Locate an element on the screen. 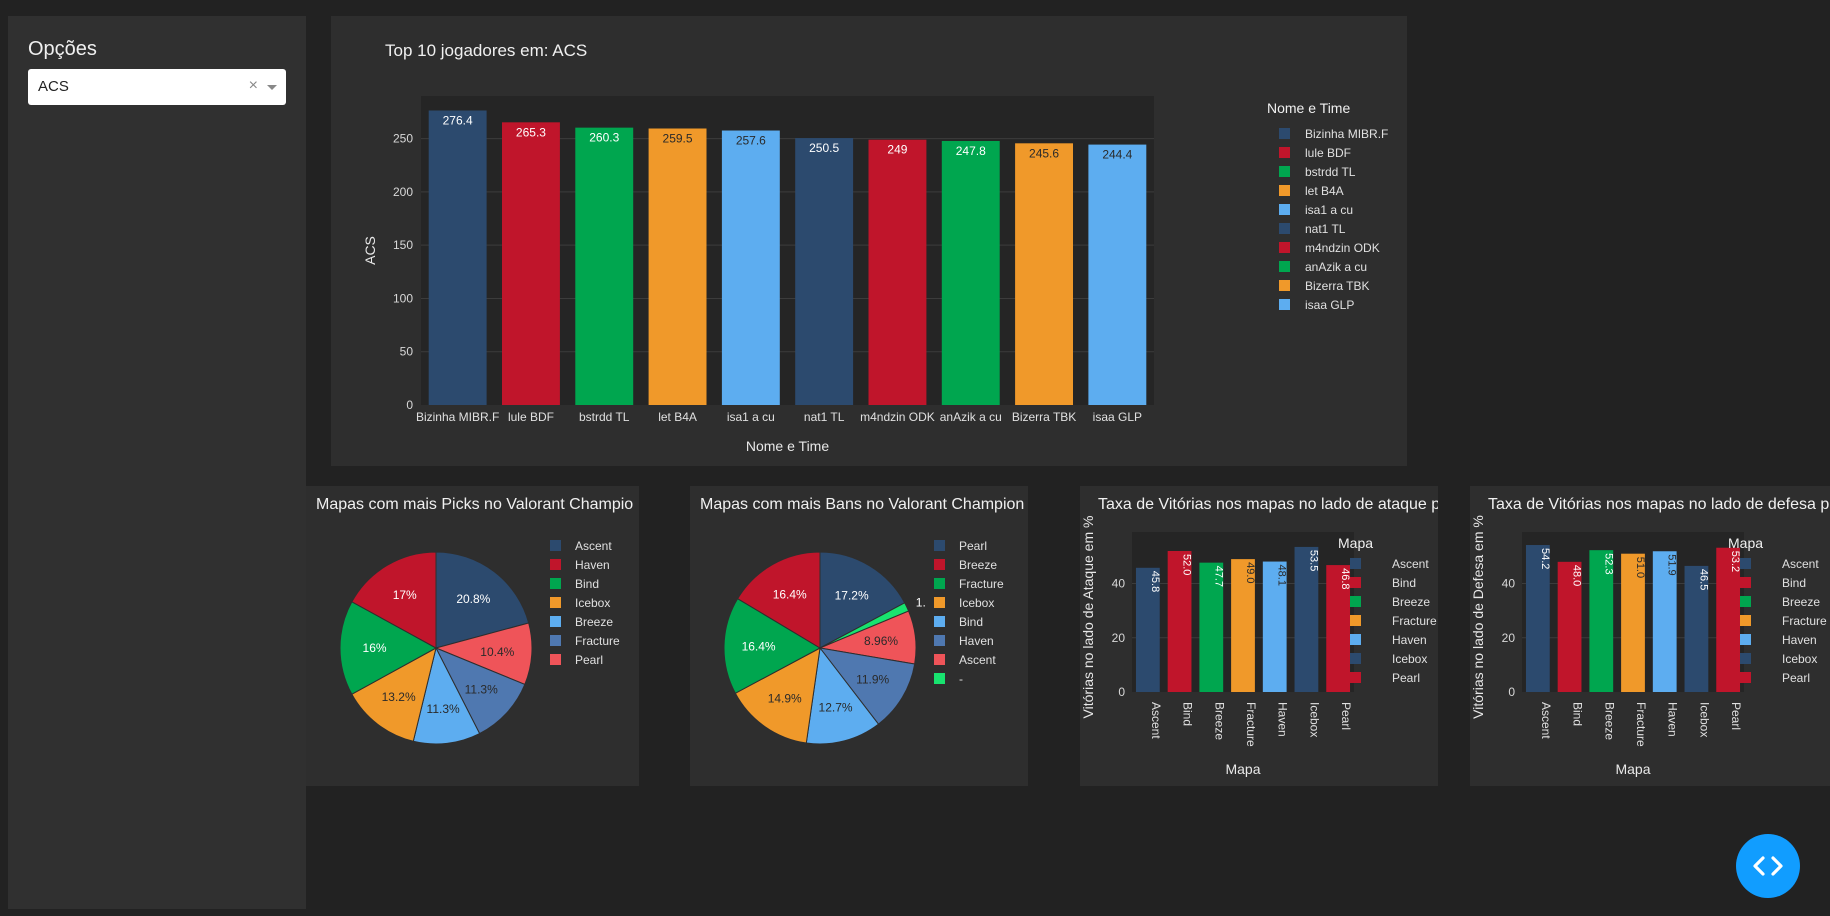  x-tick-label: anAzik a cu is located at coordinates (971, 417).